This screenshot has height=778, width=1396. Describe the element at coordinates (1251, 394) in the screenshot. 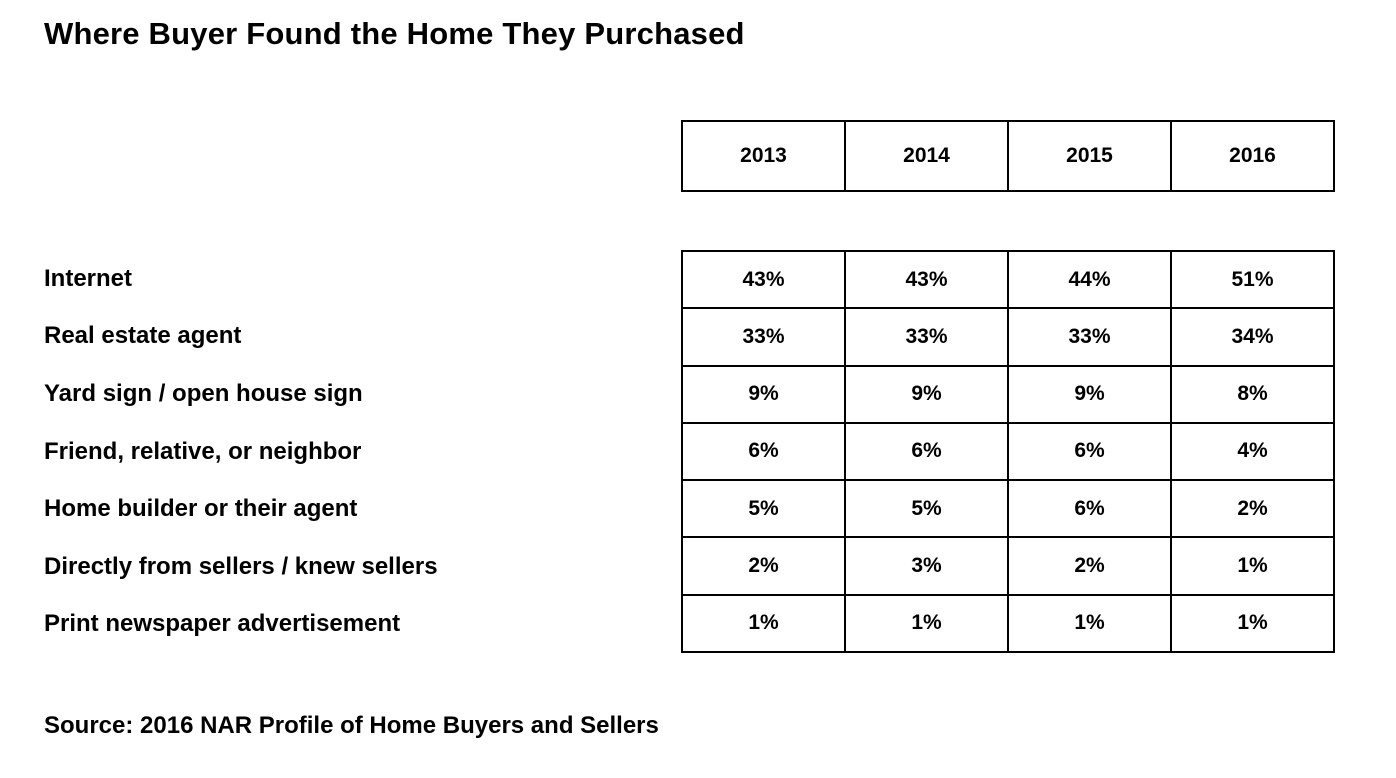

I see `data-cell: 8%` at that location.